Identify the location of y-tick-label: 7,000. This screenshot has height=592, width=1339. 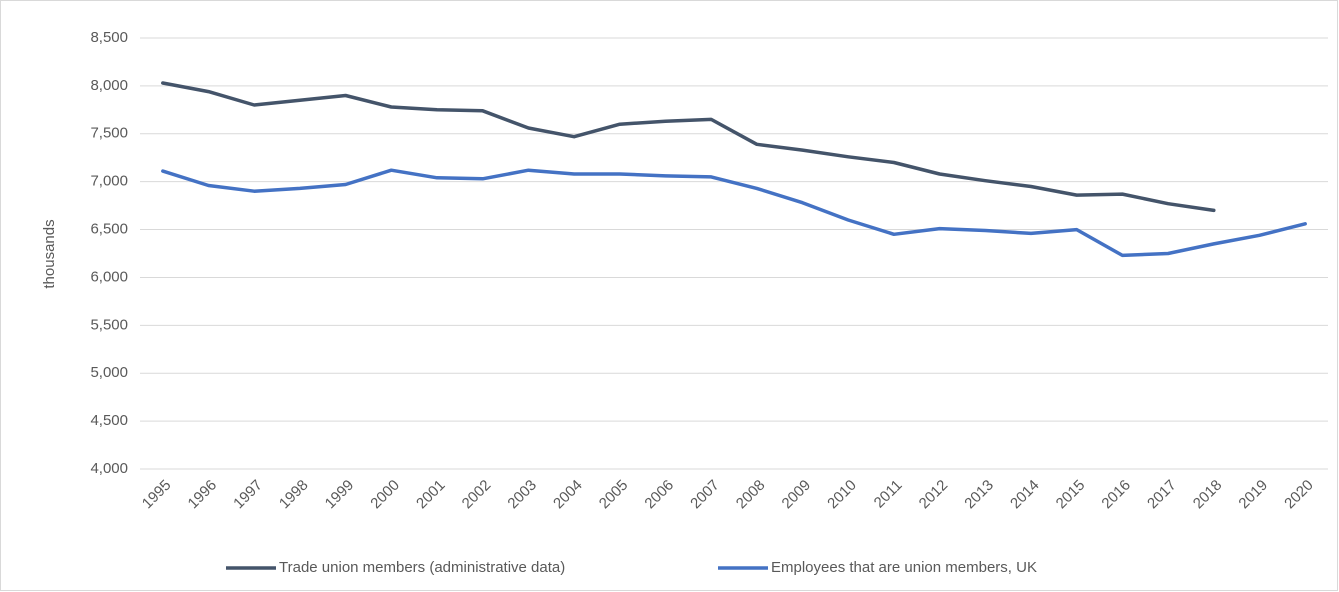
(109, 181).